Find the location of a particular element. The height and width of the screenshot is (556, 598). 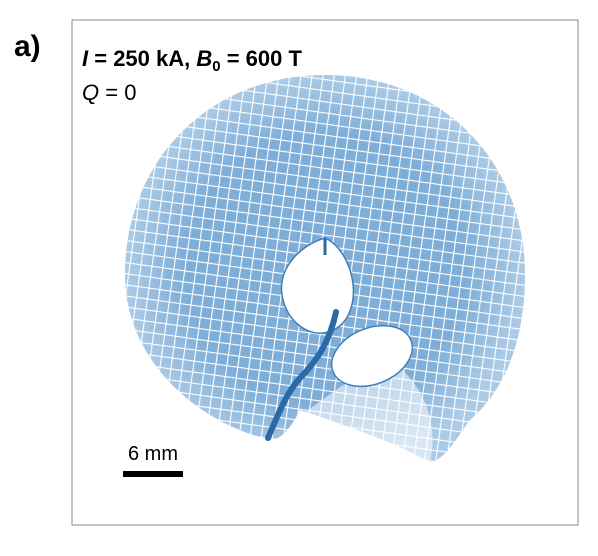

title-var: I is located at coordinates (85, 58).